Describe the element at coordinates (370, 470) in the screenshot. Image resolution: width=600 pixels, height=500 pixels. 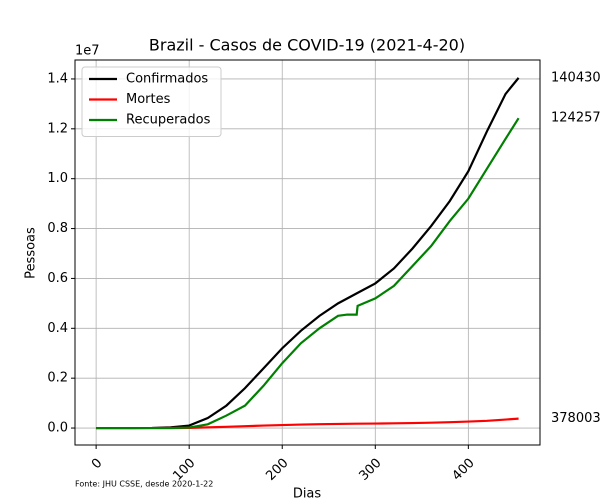
I see `x-tick-label: 300` at that location.